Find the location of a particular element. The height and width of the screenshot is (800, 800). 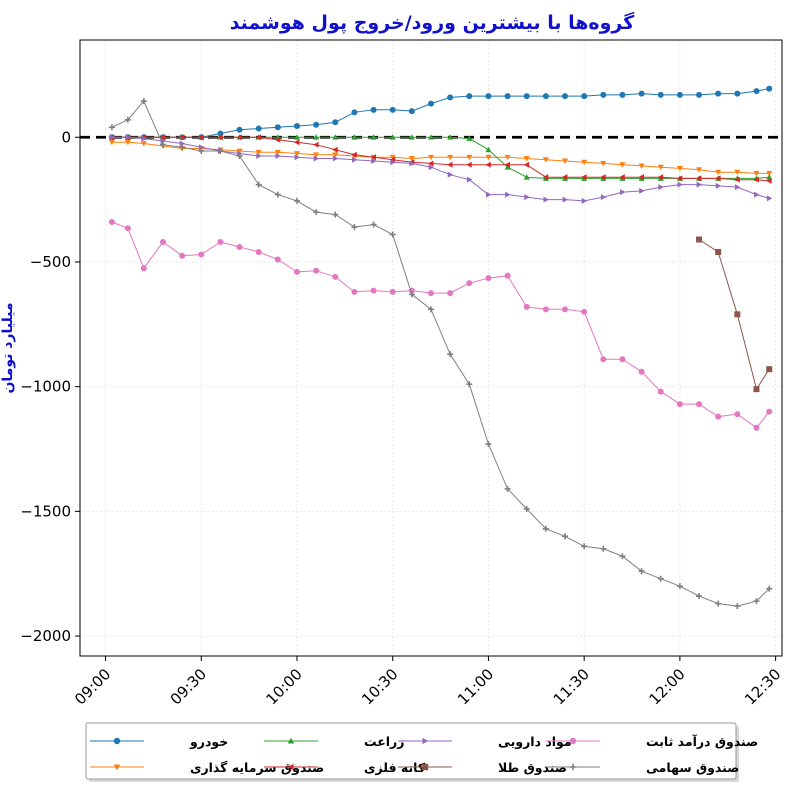

legend-label: مواد دارویی is located at coordinates (535, 741).